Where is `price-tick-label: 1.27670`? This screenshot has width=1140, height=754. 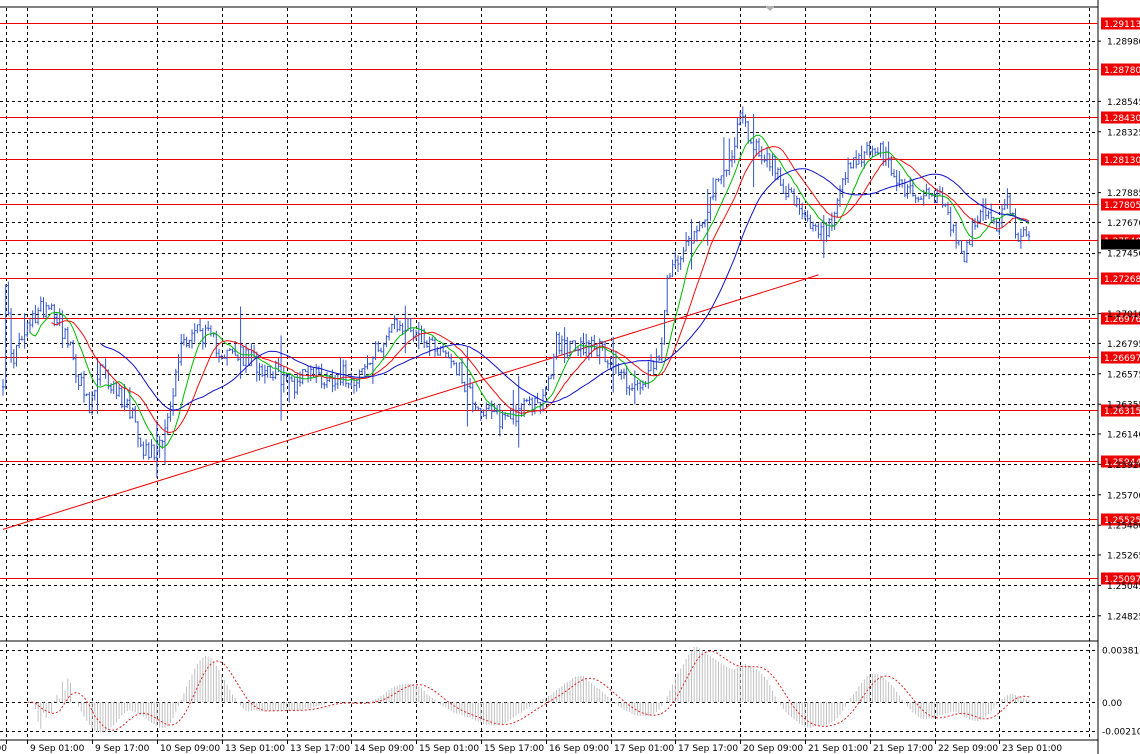 price-tick-label: 1.27670 is located at coordinates (1123, 224).